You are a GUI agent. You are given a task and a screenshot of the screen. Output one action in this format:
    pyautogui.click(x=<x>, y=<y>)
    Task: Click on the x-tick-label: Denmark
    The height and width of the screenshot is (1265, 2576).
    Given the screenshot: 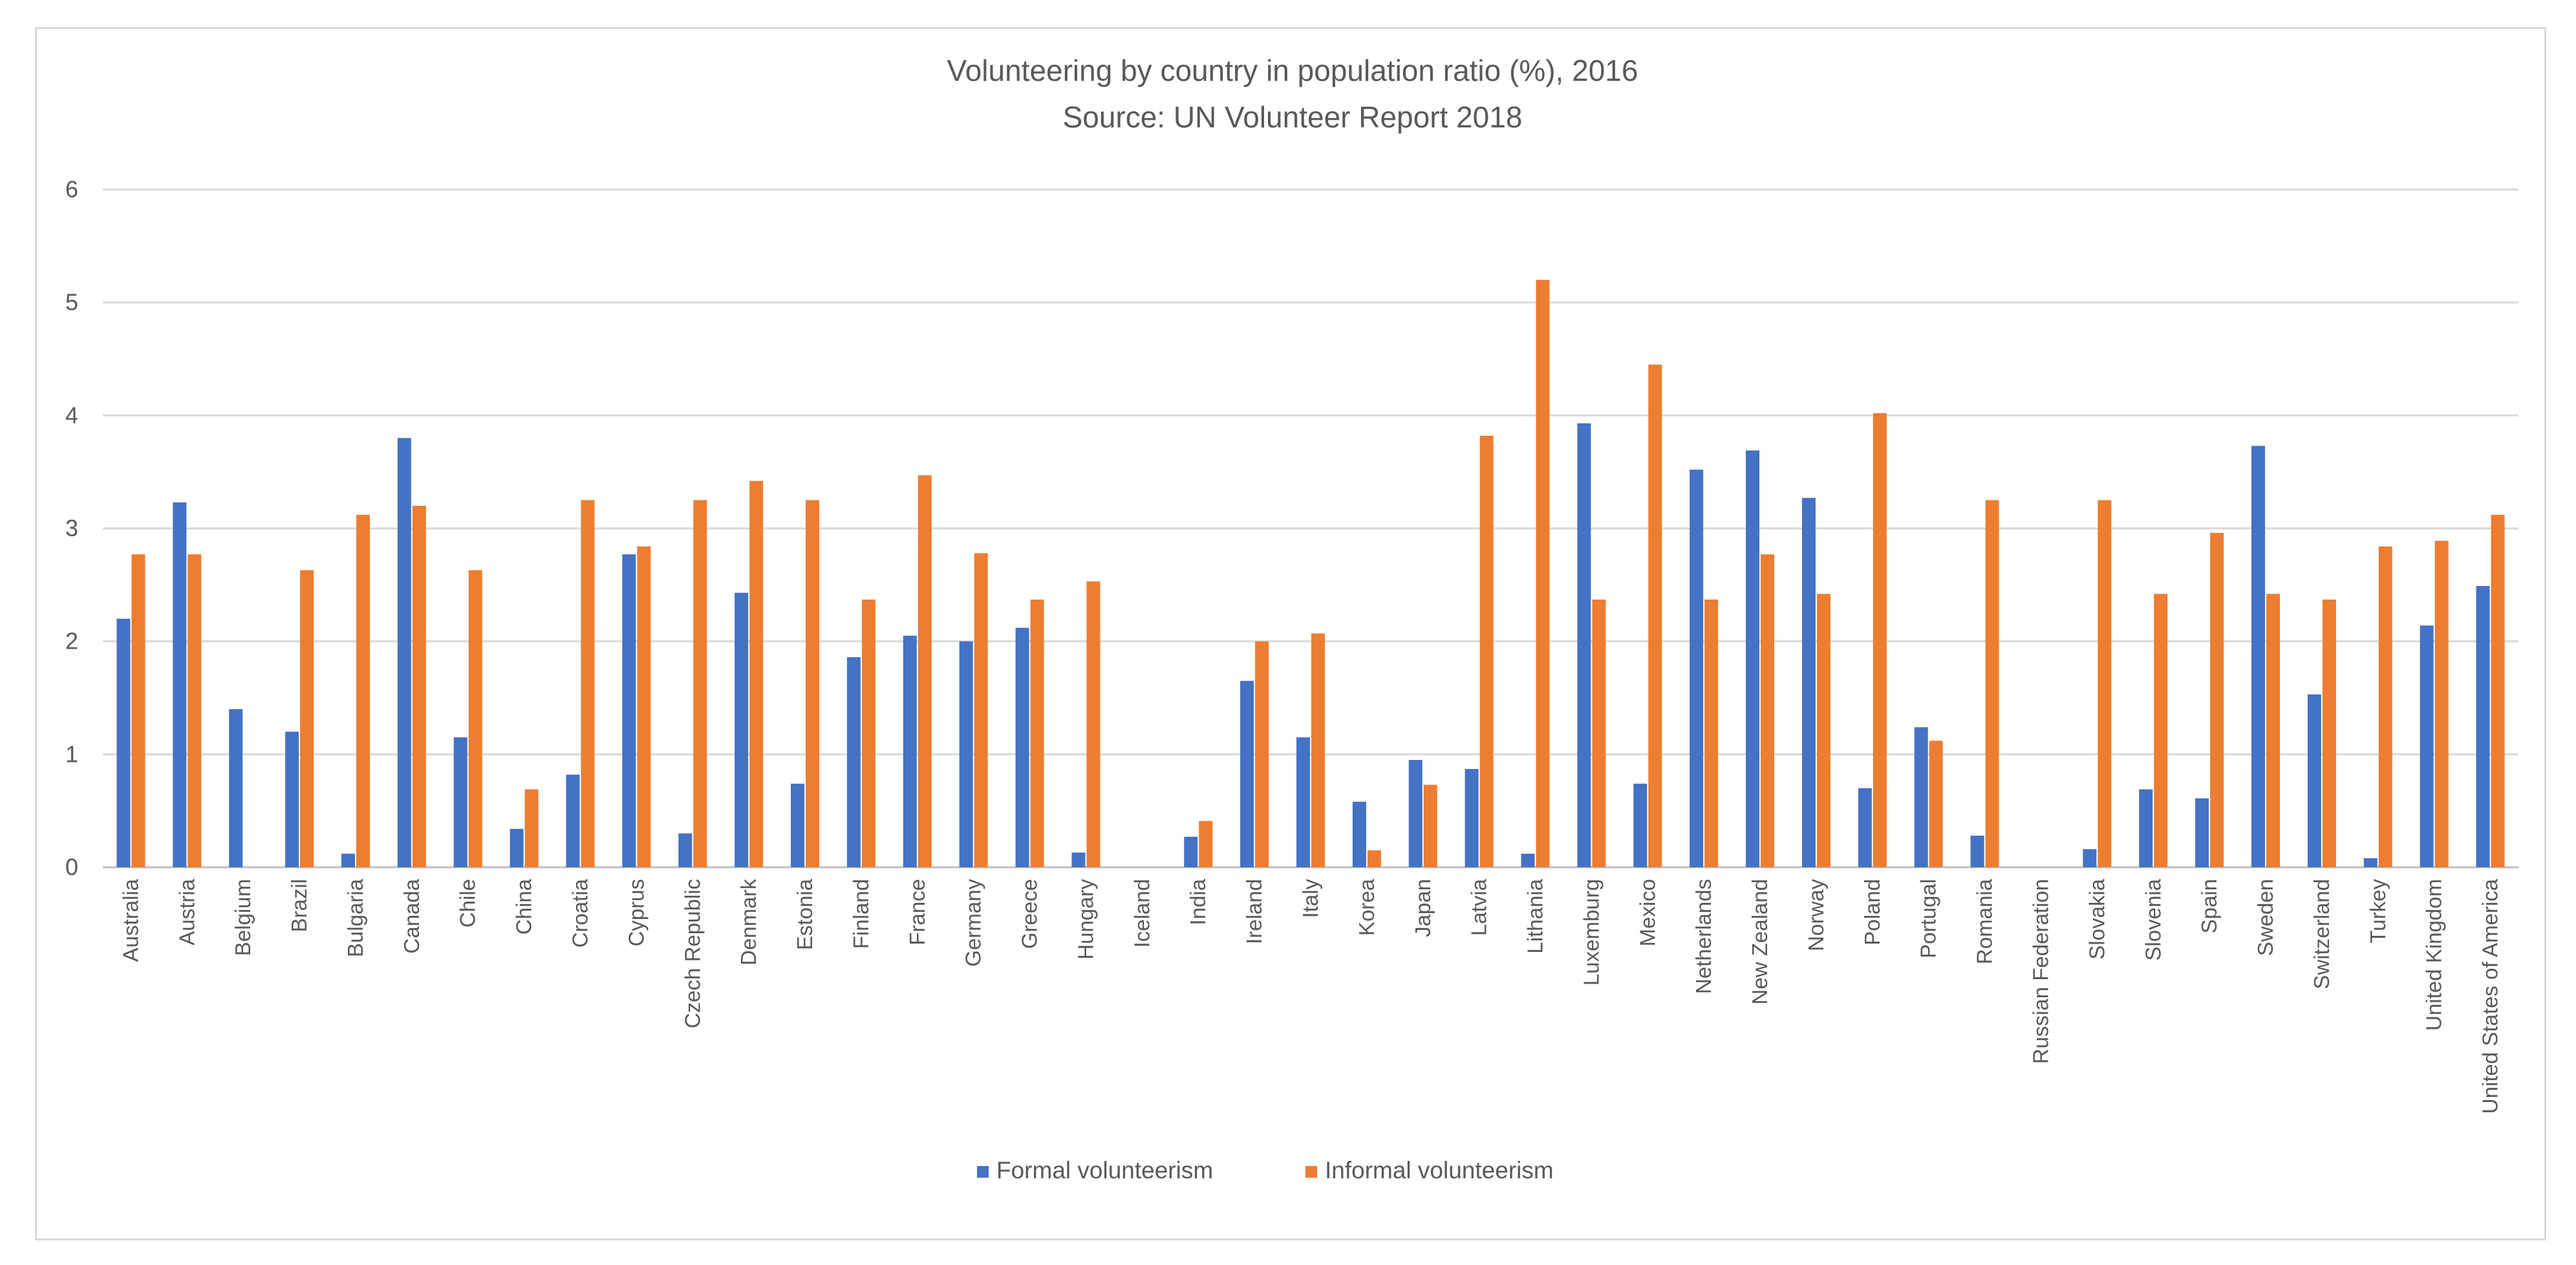 What is the action you would take?
    pyautogui.click(x=748, y=922)
    